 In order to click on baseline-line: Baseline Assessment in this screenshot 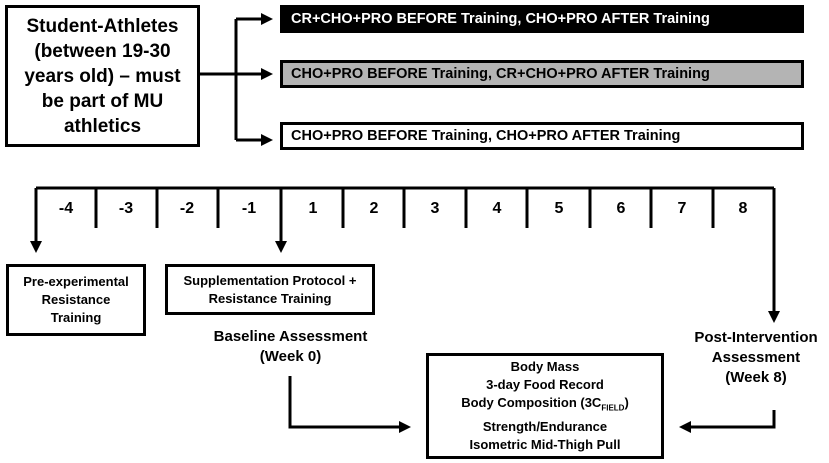, I will do `click(290, 336)`.